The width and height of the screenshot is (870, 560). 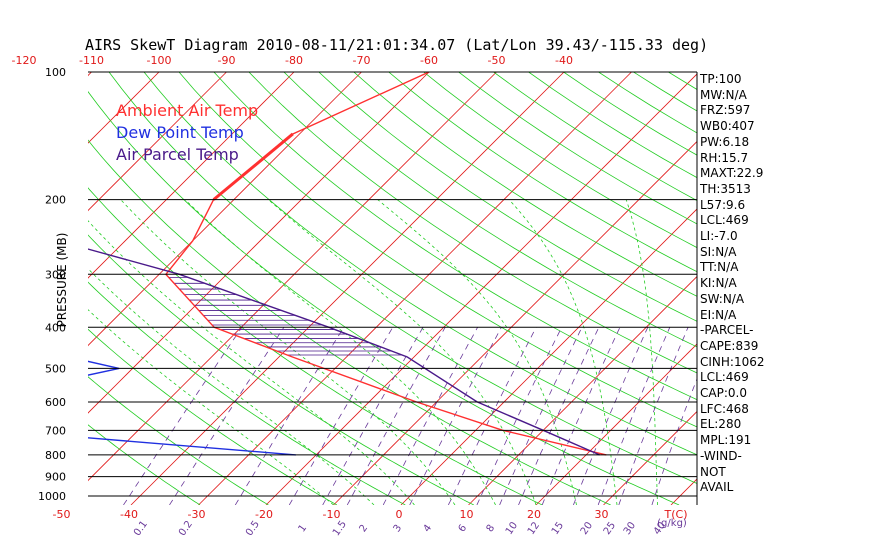 I want to click on top-temp-tick-label: -120, so click(x=24, y=60).